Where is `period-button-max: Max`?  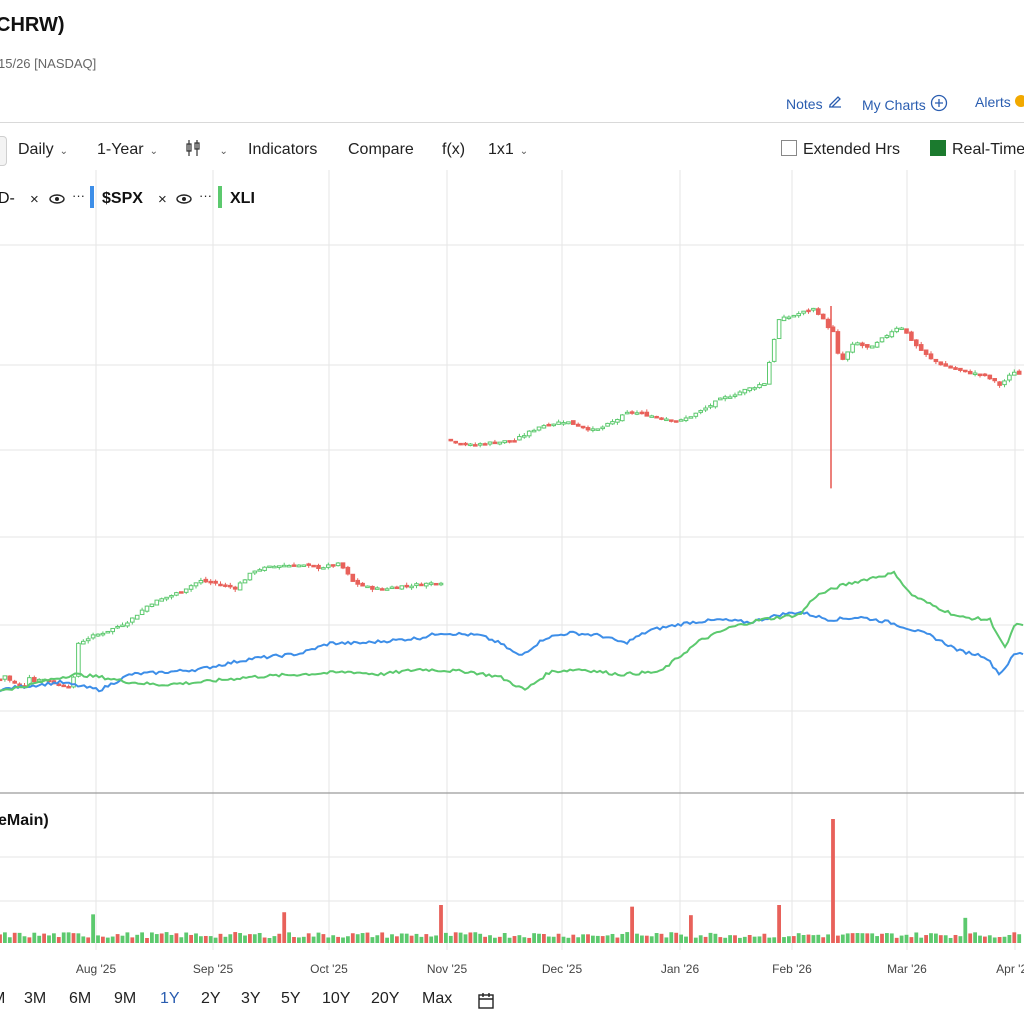
period-button-max: Max is located at coordinates (437, 998).